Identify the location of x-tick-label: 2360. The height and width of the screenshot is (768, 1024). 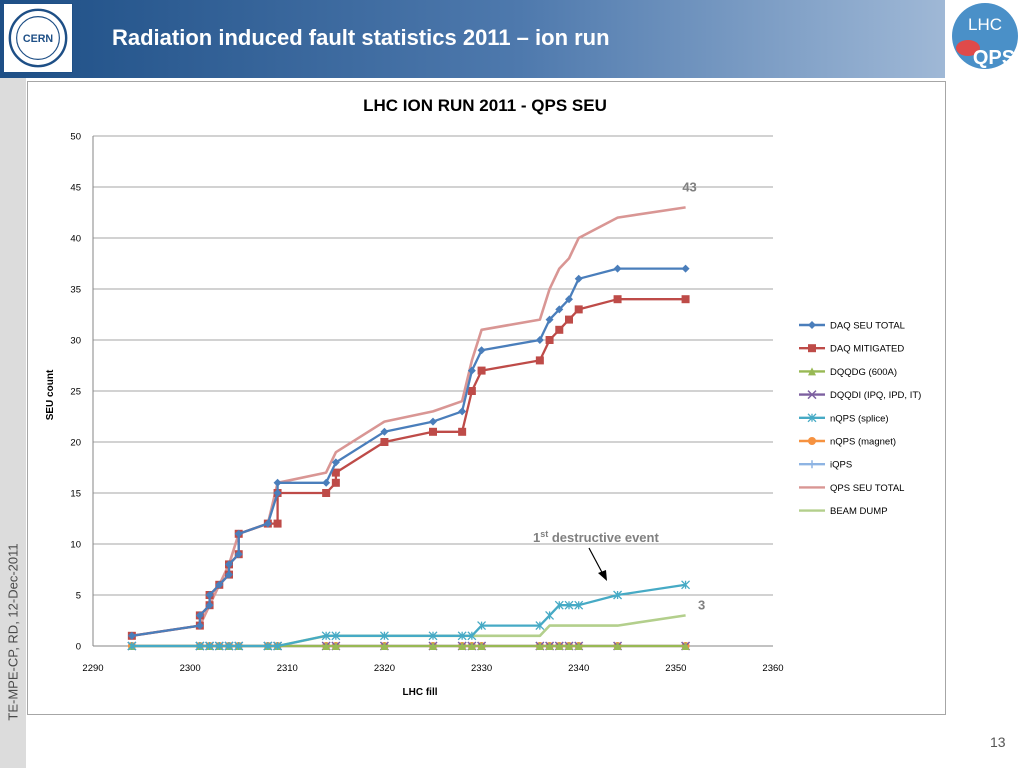
(772, 668).